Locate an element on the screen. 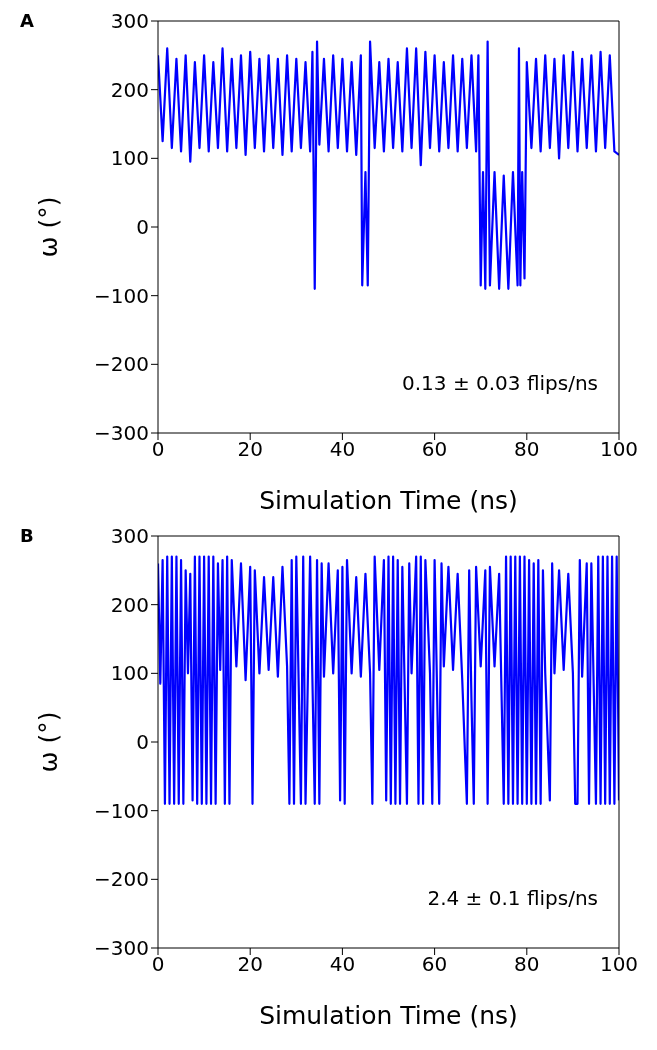 This screenshot has width=657, height=1050. chart-title: A is located at coordinates (27, 20).